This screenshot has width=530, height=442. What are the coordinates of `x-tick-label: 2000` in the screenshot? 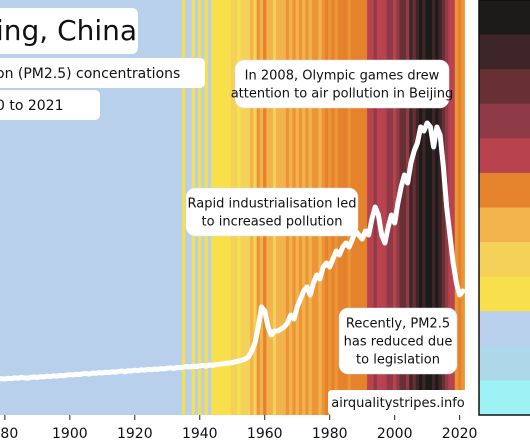 It's located at (395, 434).